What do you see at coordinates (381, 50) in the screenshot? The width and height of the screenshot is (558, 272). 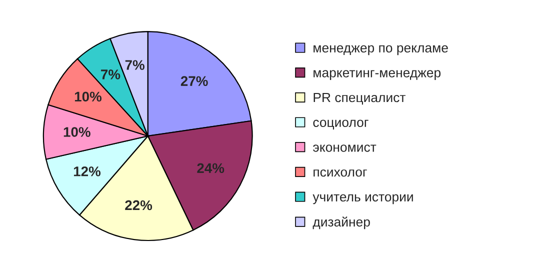 I see `legend-label: менеджер по рекламе` at bounding box center [381, 50].